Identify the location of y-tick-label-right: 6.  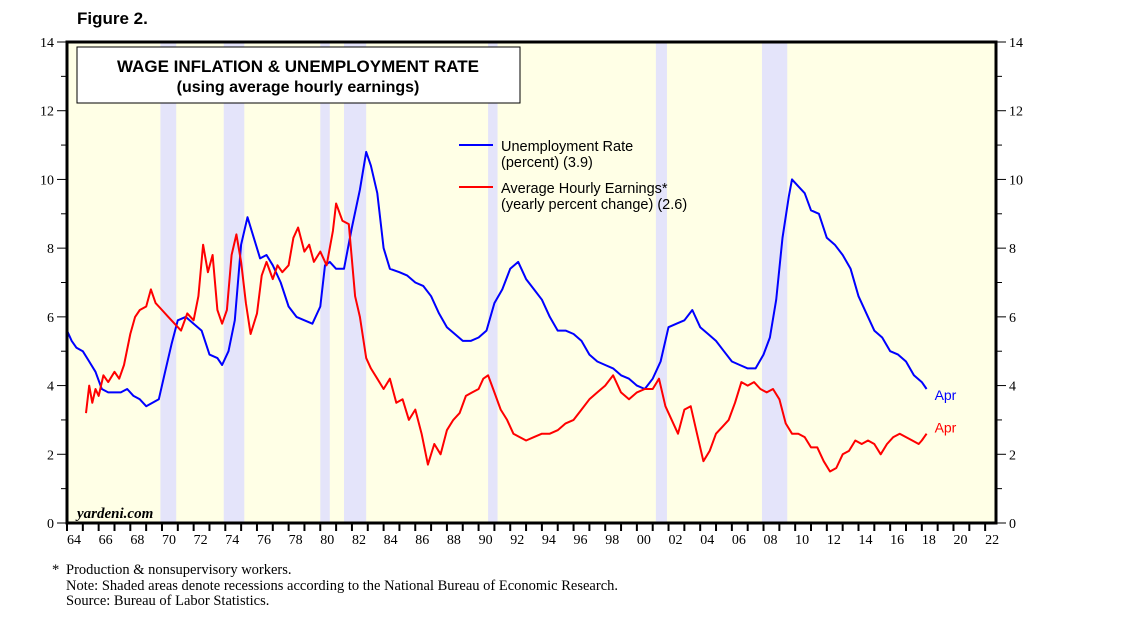
(1012, 318).